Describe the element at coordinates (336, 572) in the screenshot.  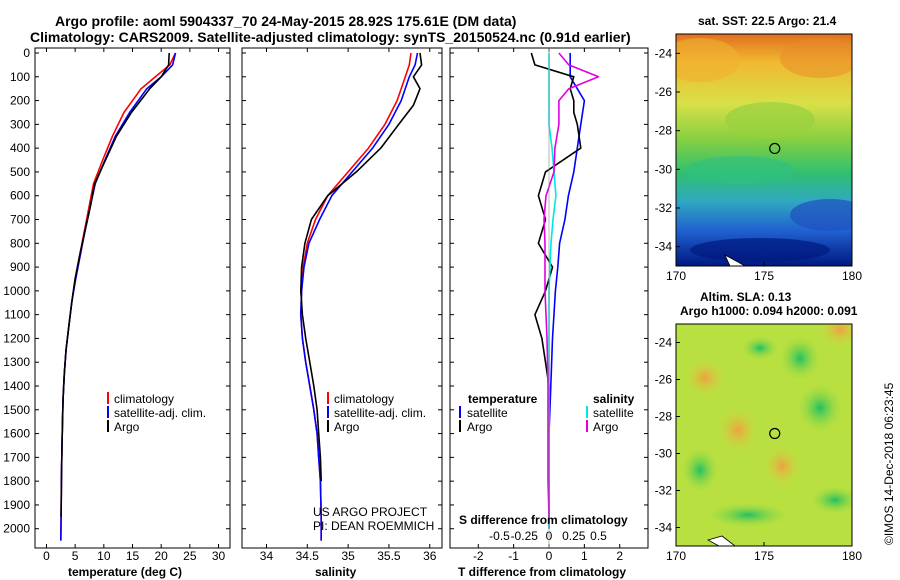
I see `salinity-xlabel: salinity` at that location.